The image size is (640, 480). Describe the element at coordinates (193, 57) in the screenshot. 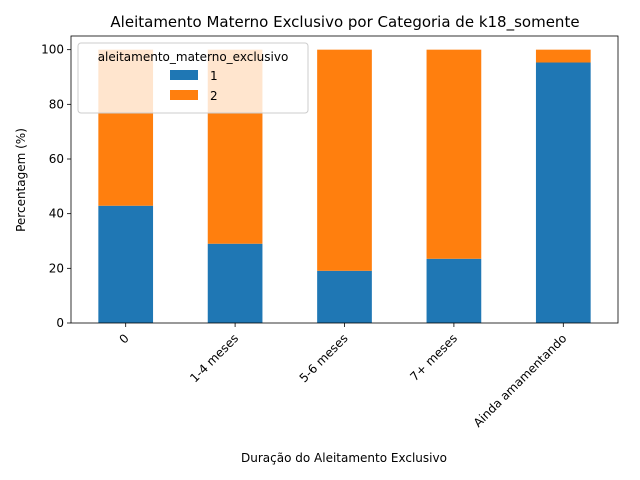

I see `legend-title: aleitamento_materno_exclusivo` at that location.